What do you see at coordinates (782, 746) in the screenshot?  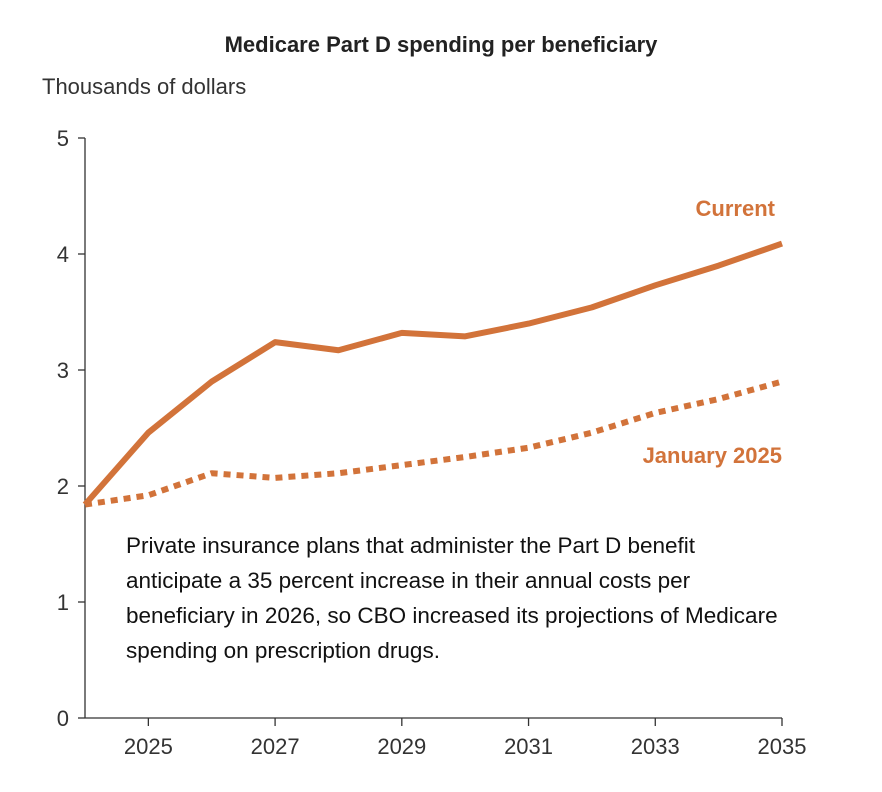 I see `x-tick-label: 2035` at bounding box center [782, 746].